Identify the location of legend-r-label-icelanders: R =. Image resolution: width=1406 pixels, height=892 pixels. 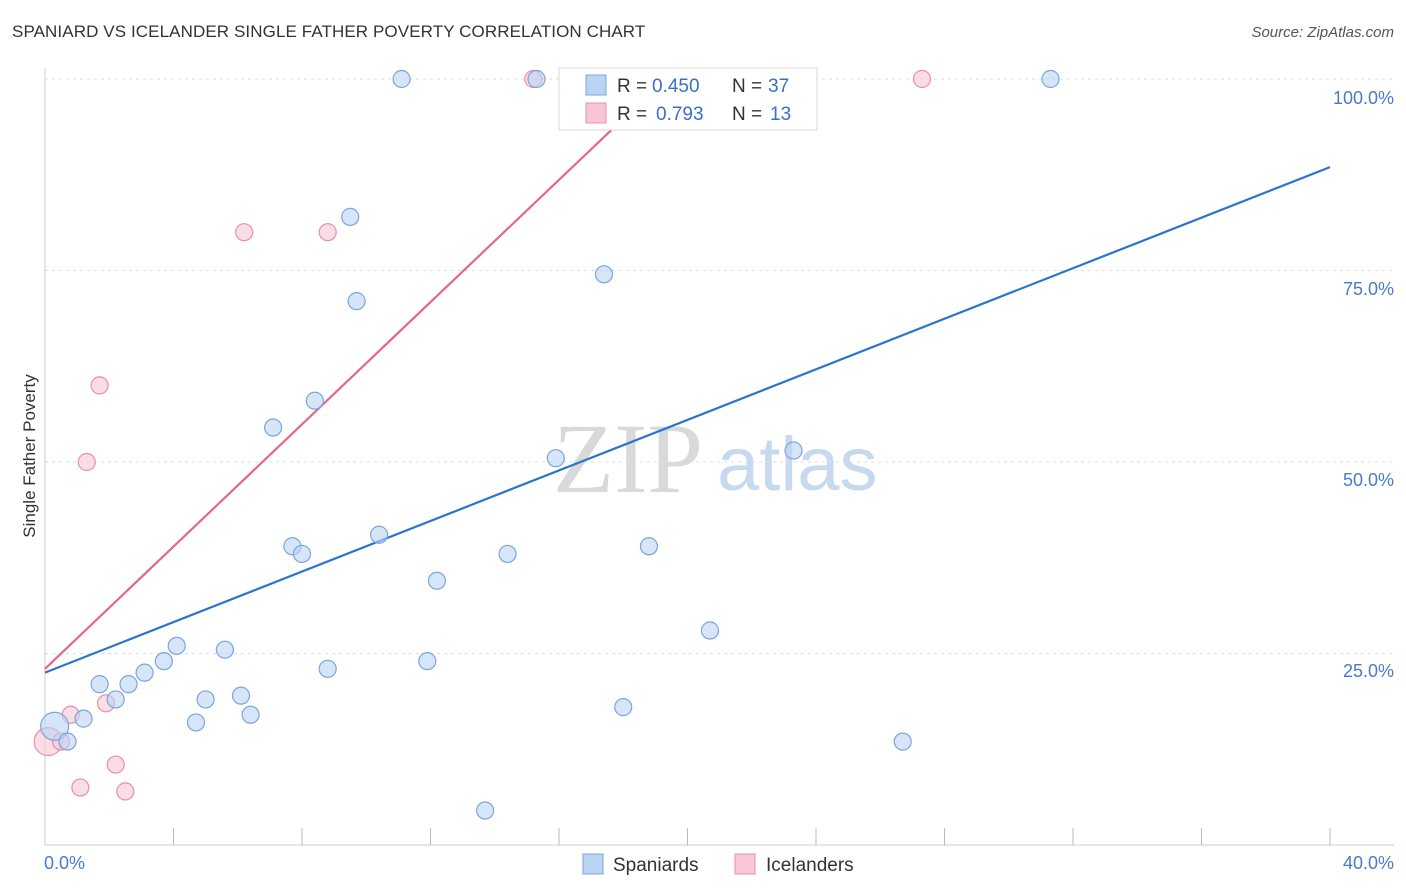
(632, 114).